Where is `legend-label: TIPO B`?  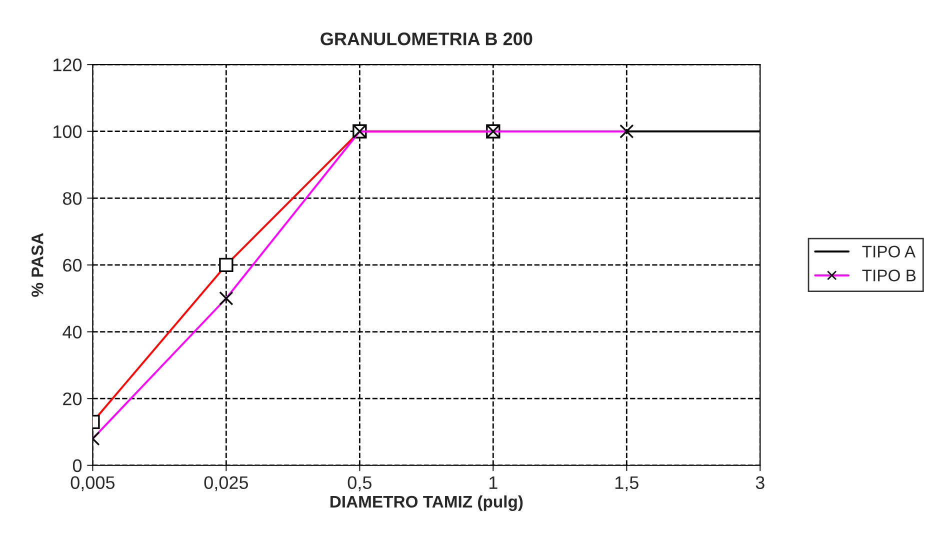 legend-label: TIPO B is located at coordinates (889, 276).